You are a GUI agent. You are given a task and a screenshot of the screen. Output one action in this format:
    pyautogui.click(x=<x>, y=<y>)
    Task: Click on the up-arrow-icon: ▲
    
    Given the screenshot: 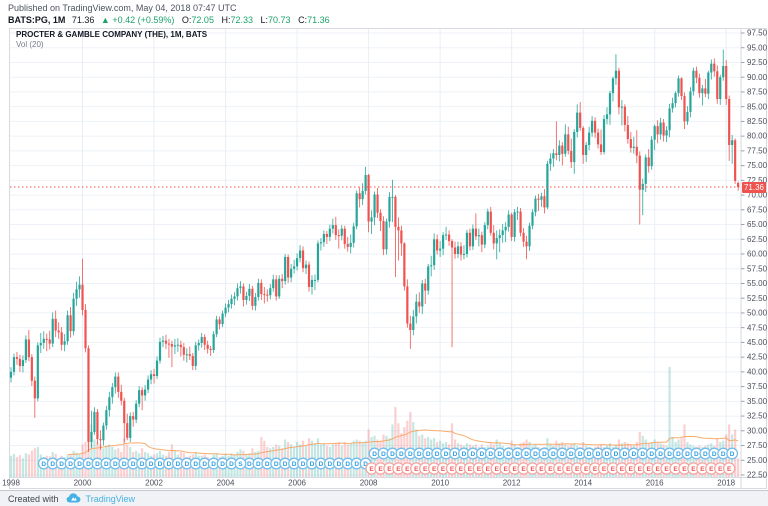 What is the action you would take?
    pyautogui.click(x=105, y=20)
    